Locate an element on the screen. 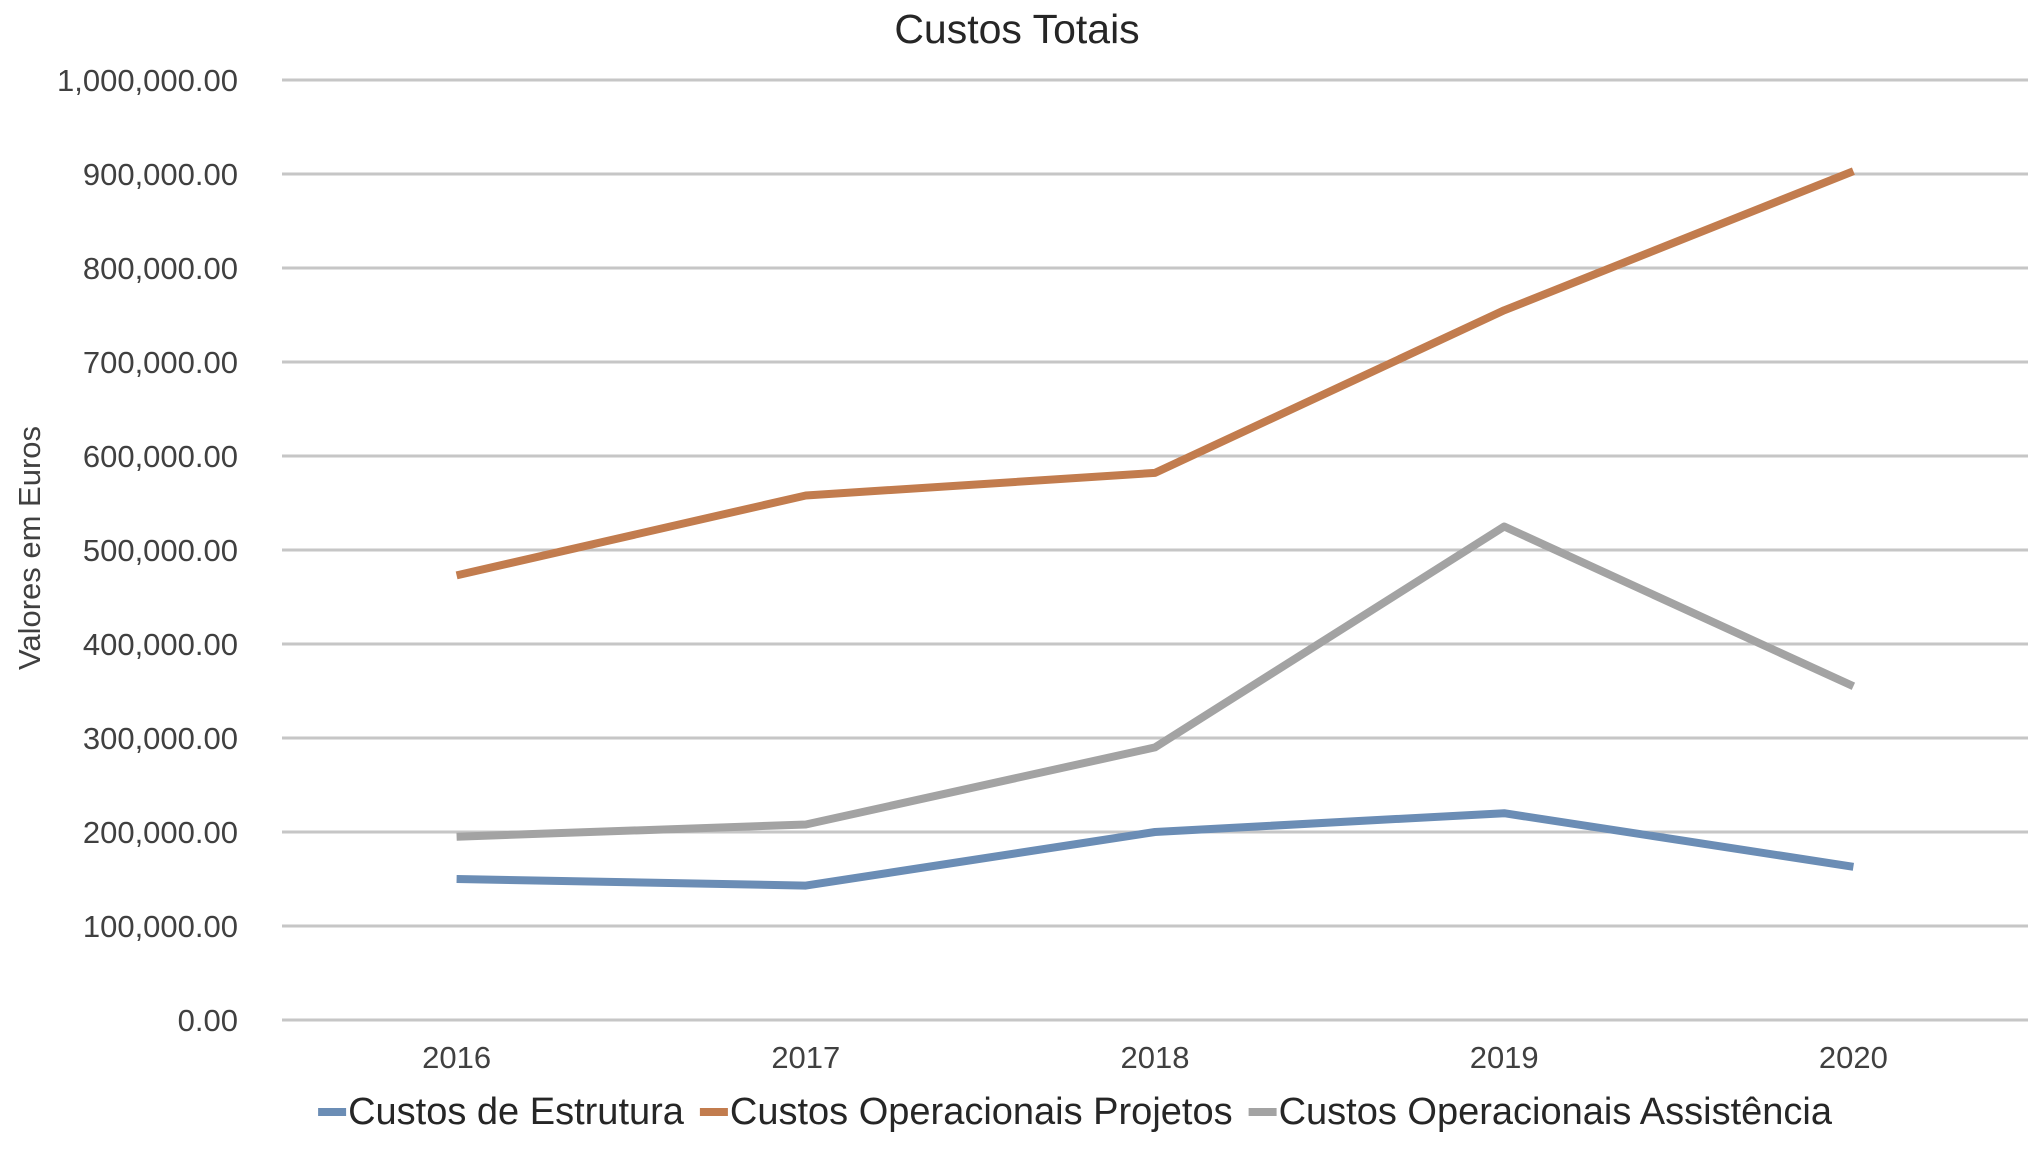 The height and width of the screenshot is (1149, 2028). x-axis-ticks: 2016 2017 2018 2019 2020 is located at coordinates (1155, 1057).